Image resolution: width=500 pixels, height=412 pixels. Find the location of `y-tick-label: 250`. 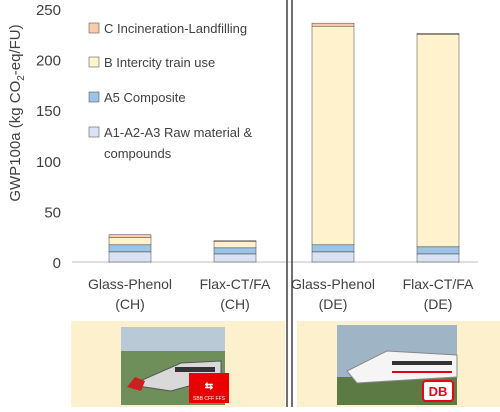

y-tick-label: 250 is located at coordinates (48, 10).